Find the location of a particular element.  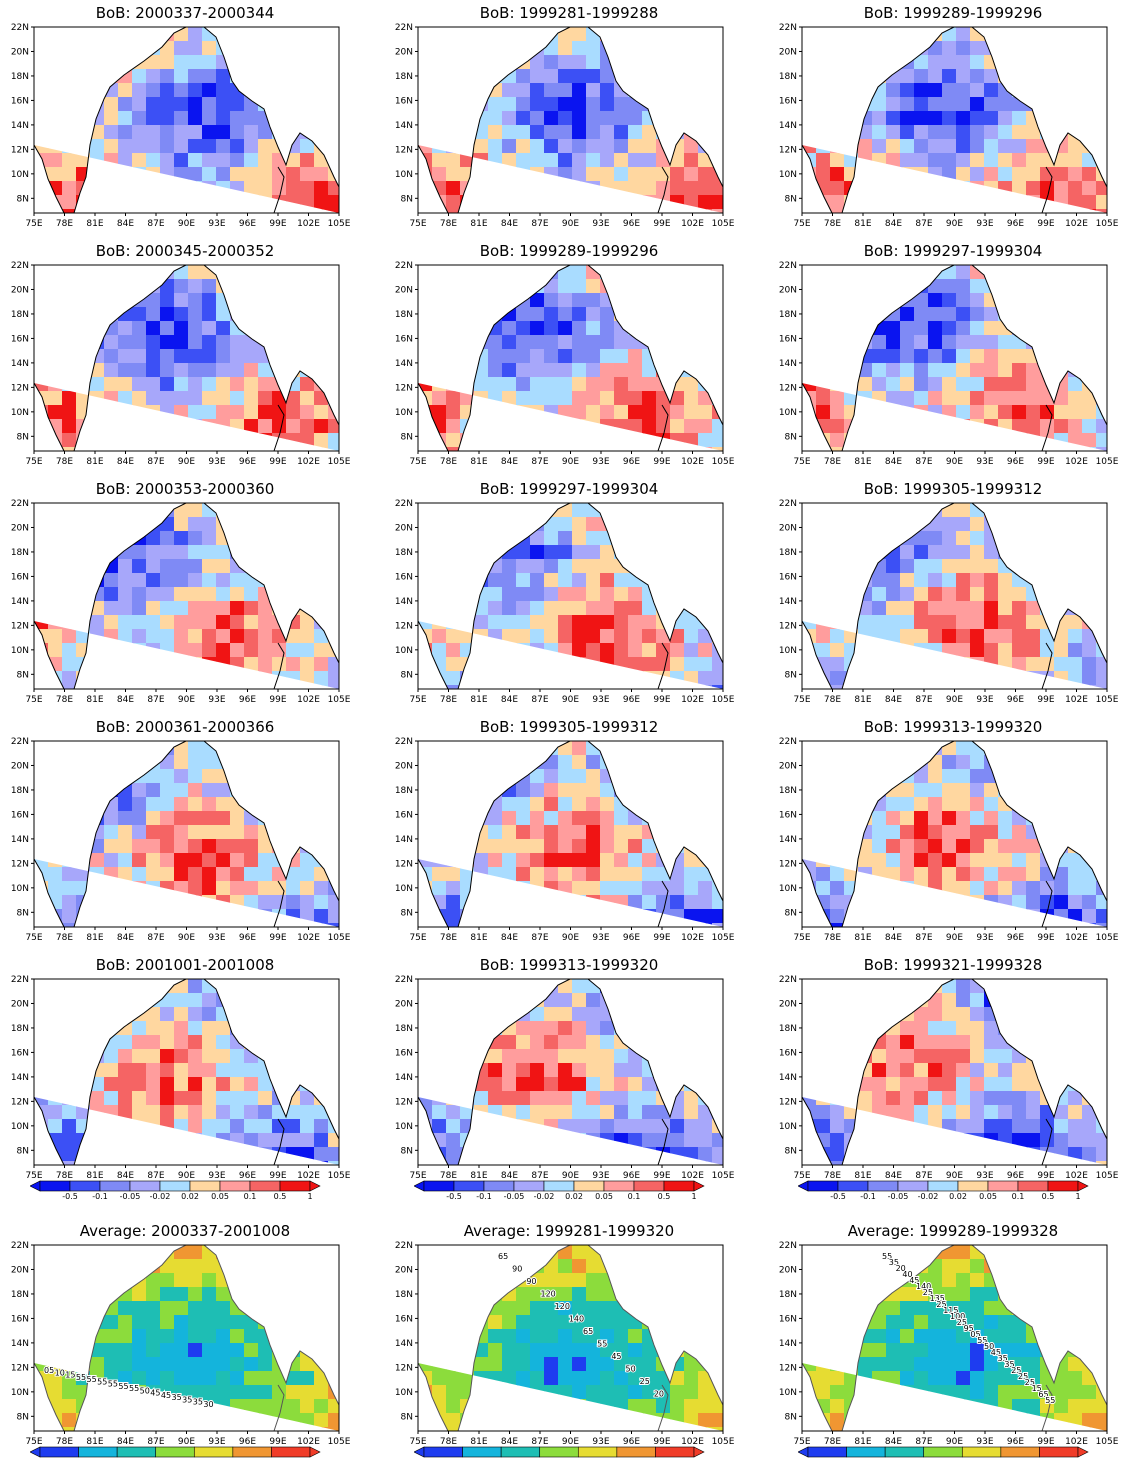

lon-tick-label: 81E is located at coordinates (94, 462).